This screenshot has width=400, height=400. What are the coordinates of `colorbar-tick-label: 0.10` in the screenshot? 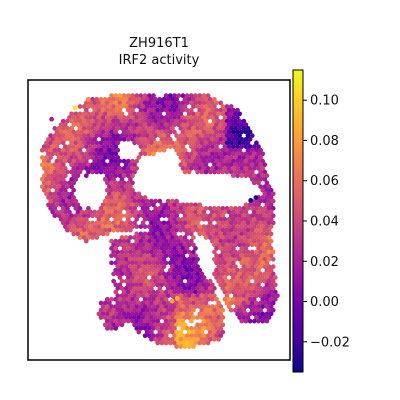 It's located at (324, 101).